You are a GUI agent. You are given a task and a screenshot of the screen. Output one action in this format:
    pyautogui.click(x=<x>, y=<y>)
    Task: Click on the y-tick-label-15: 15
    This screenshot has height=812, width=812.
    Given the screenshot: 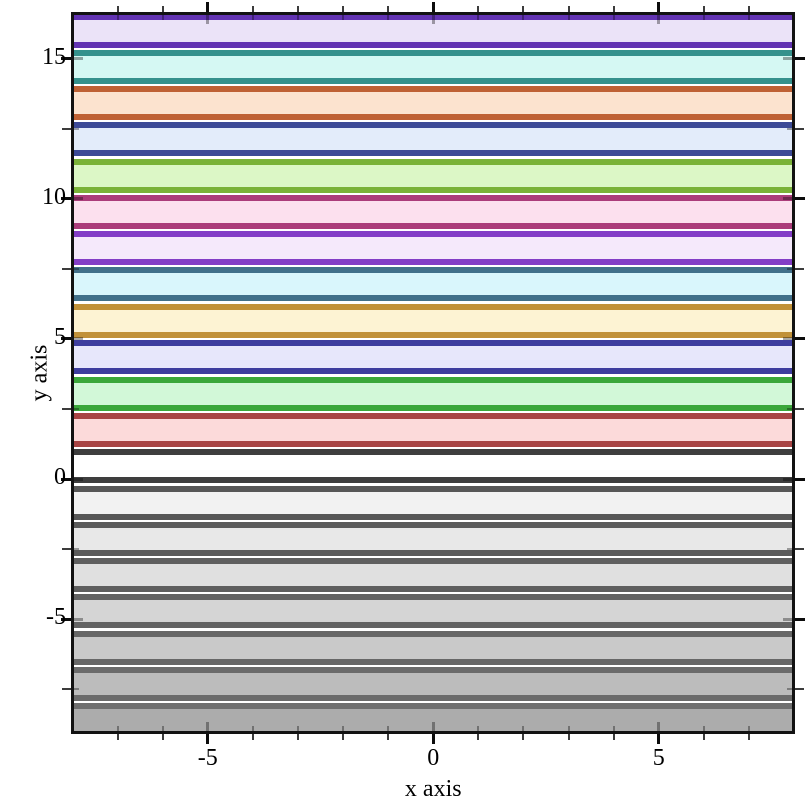 What is the action you would take?
    pyautogui.click(x=54, y=56)
    